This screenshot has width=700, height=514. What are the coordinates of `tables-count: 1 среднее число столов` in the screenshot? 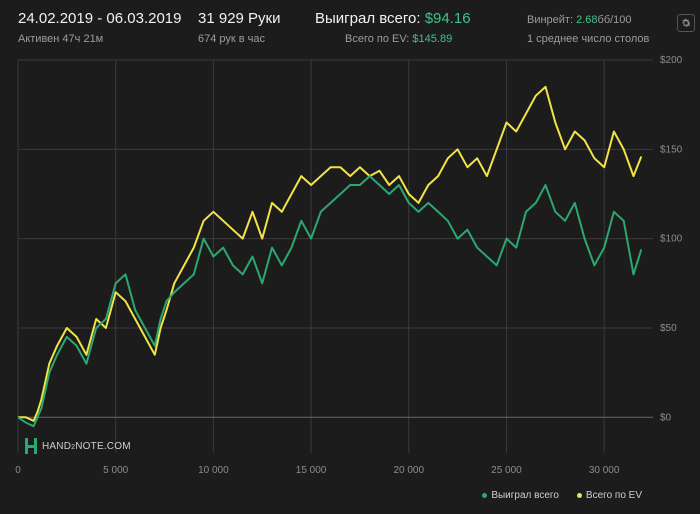 It's located at (588, 39).